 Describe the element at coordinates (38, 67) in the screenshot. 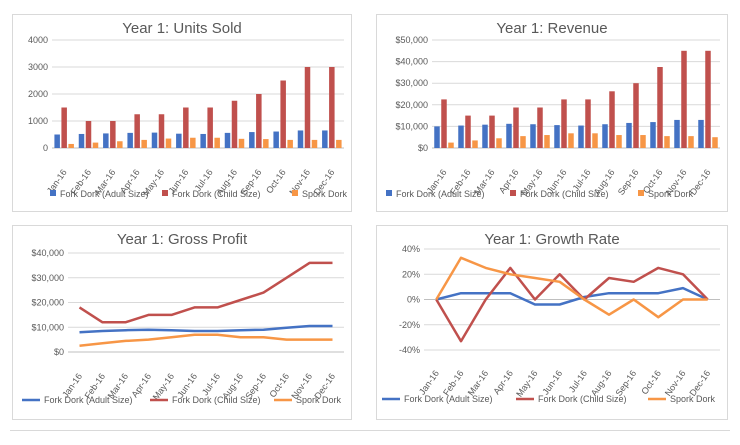

I see `y-tick-label: 3000` at that location.